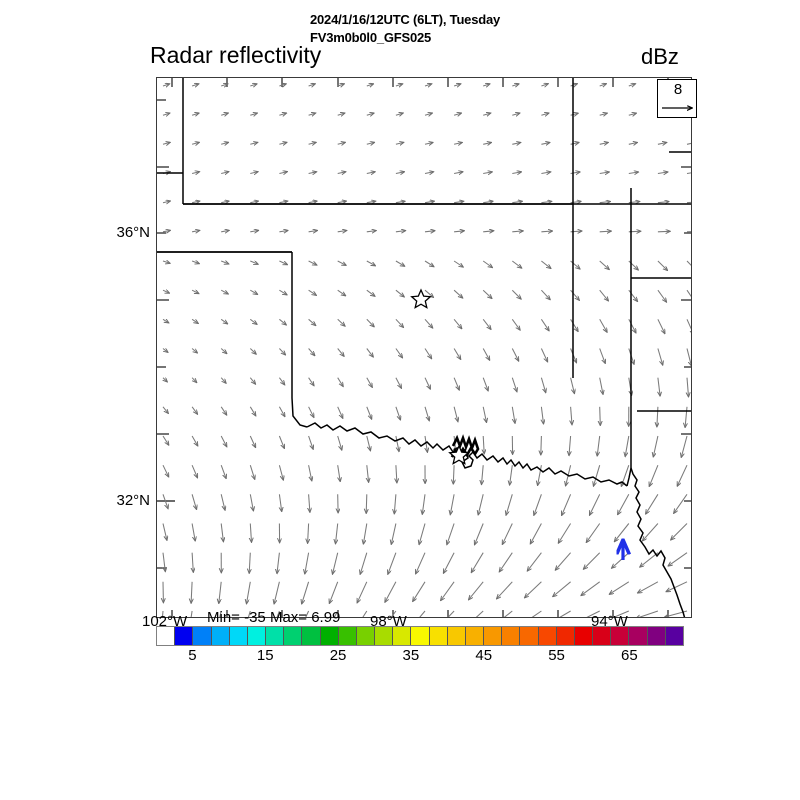  I want to click on colorbar, so click(420, 636).